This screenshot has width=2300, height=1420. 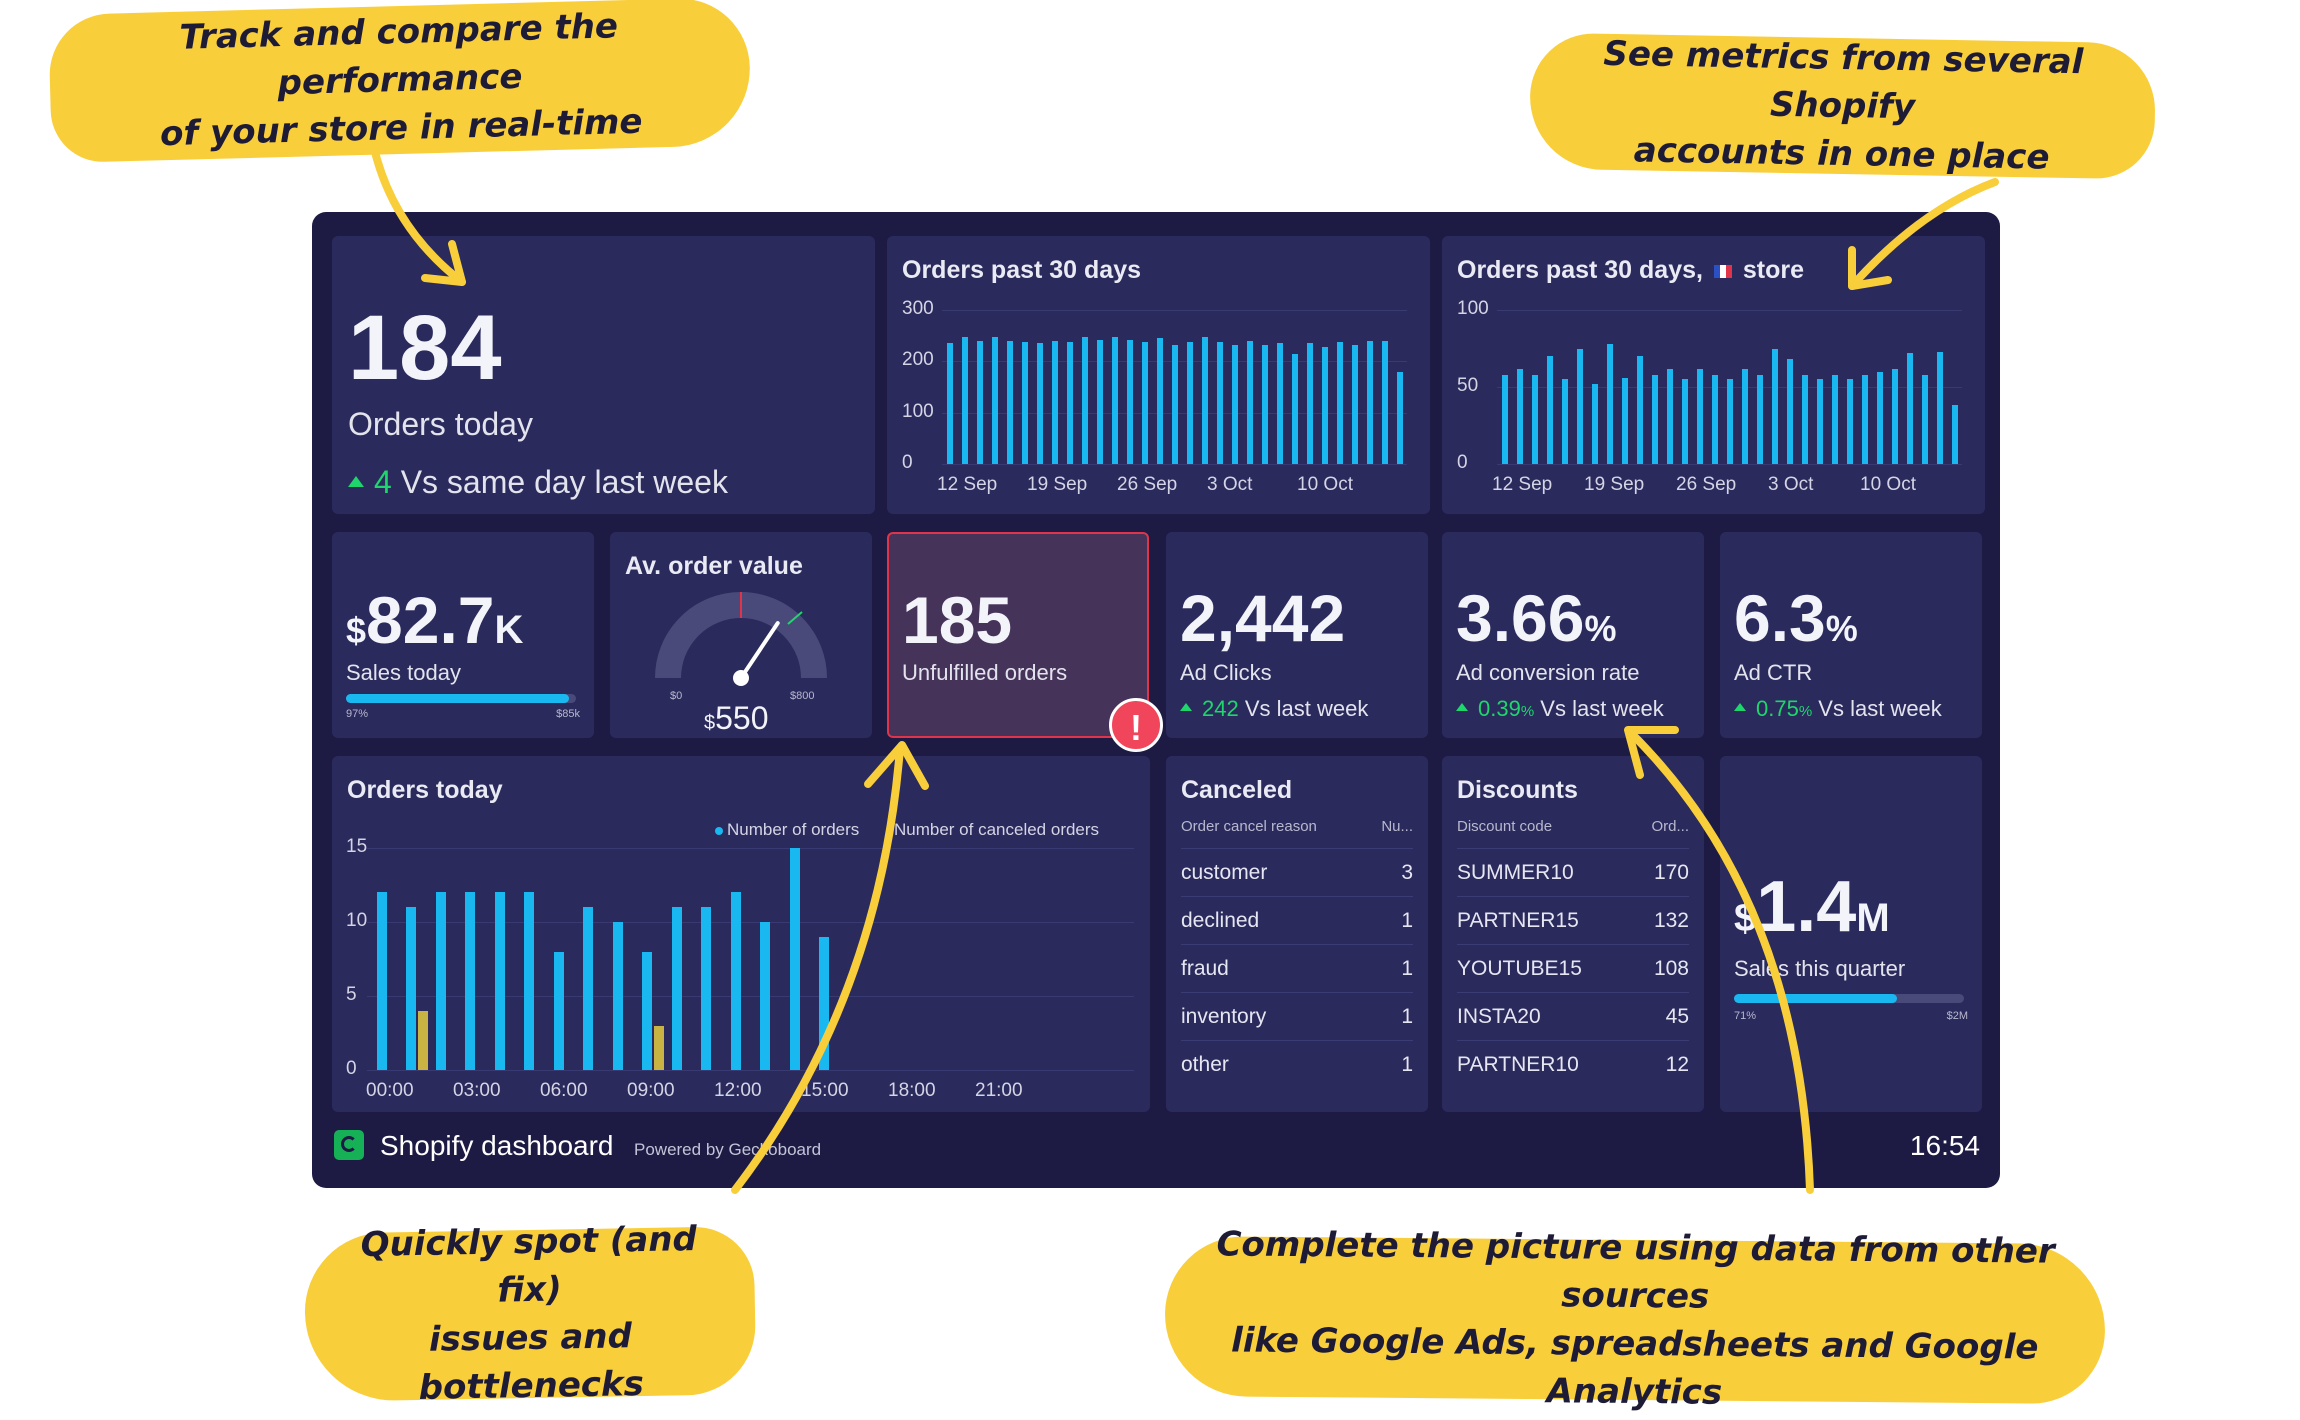 I want to click on ad-clicks-label: Ad Clicks, so click(x=1226, y=672).